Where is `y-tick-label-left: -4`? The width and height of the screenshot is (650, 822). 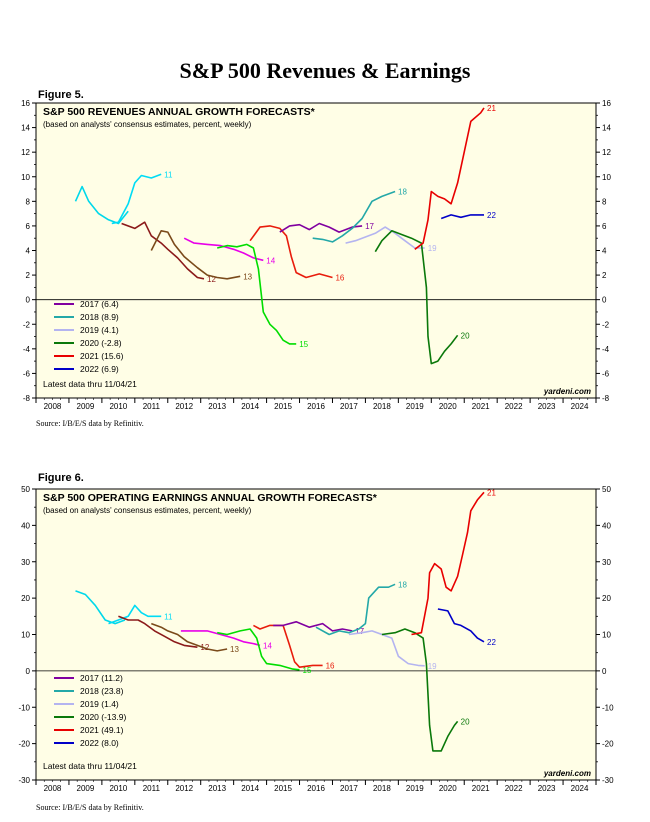 y-tick-label-left: -4 is located at coordinates (27, 349).